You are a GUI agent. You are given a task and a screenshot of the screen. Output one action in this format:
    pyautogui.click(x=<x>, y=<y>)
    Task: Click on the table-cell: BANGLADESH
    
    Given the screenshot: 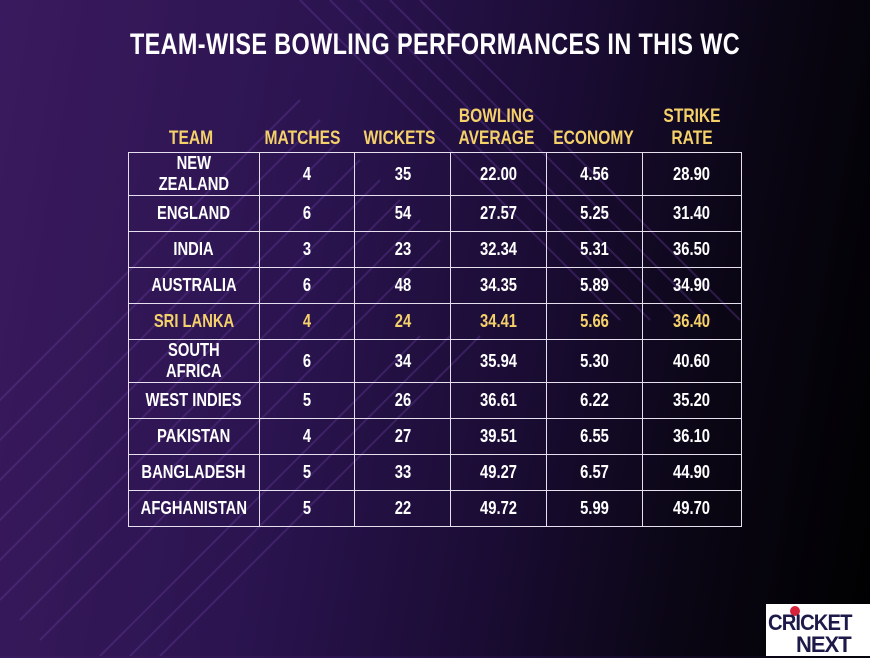 What is the action you would take?
    pyautogui.click(x=194, y=472)
    